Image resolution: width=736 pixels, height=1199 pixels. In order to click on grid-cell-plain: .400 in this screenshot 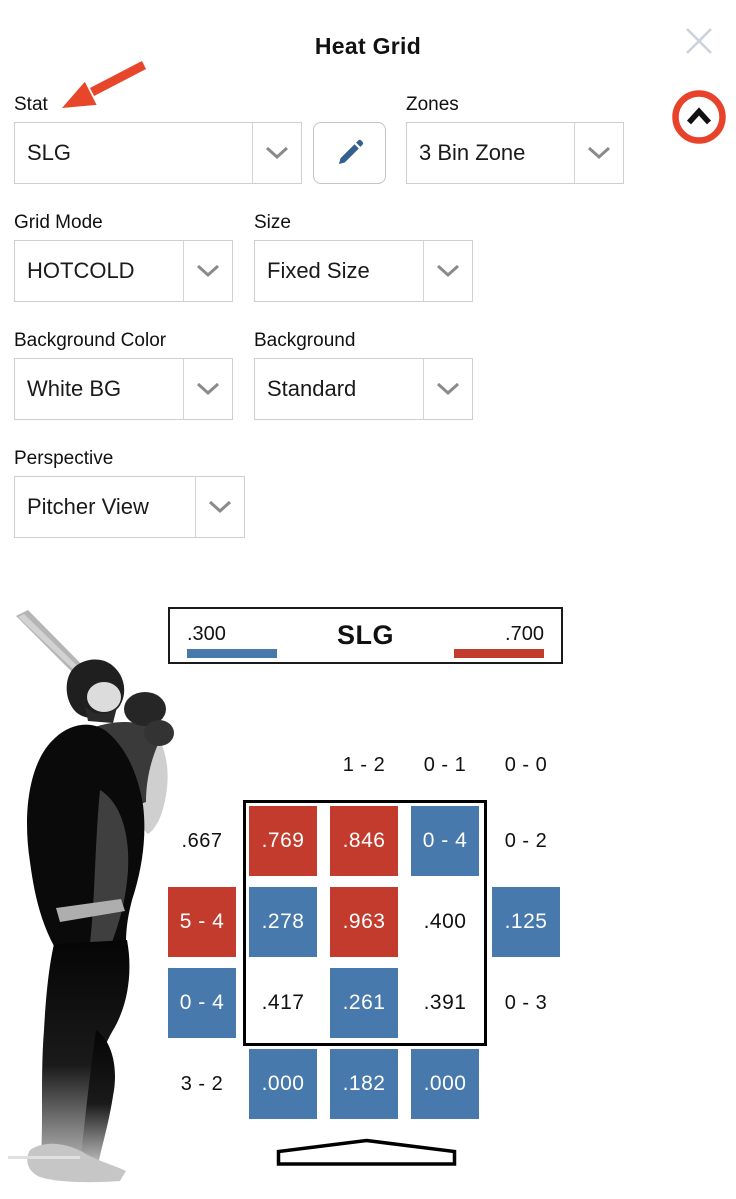, I will do `click(445, 922)`.